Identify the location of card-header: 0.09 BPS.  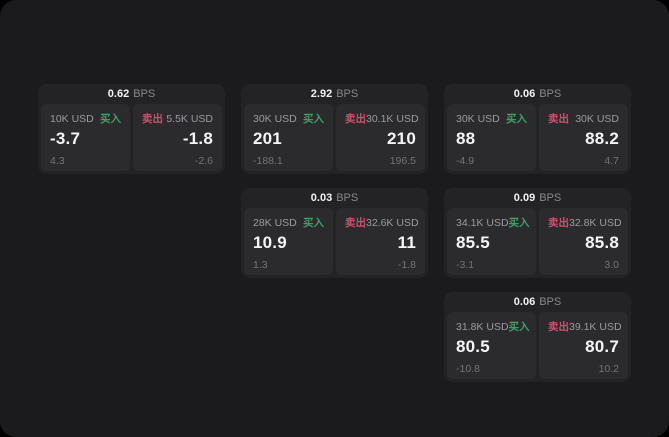
(537, 198).